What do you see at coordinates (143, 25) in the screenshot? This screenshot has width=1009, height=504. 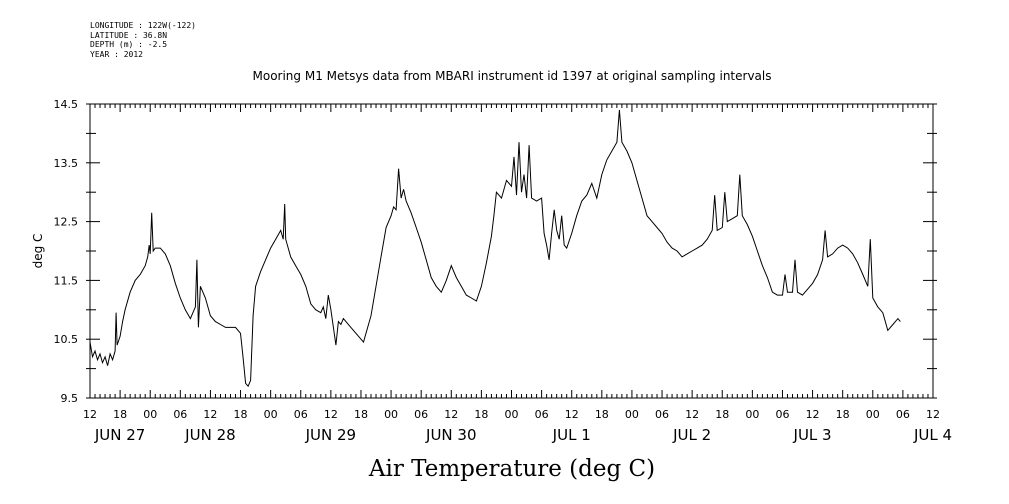 I see `longitude-label: LONGITUDE : 122W(-122)` at bounding box center [143, 25].